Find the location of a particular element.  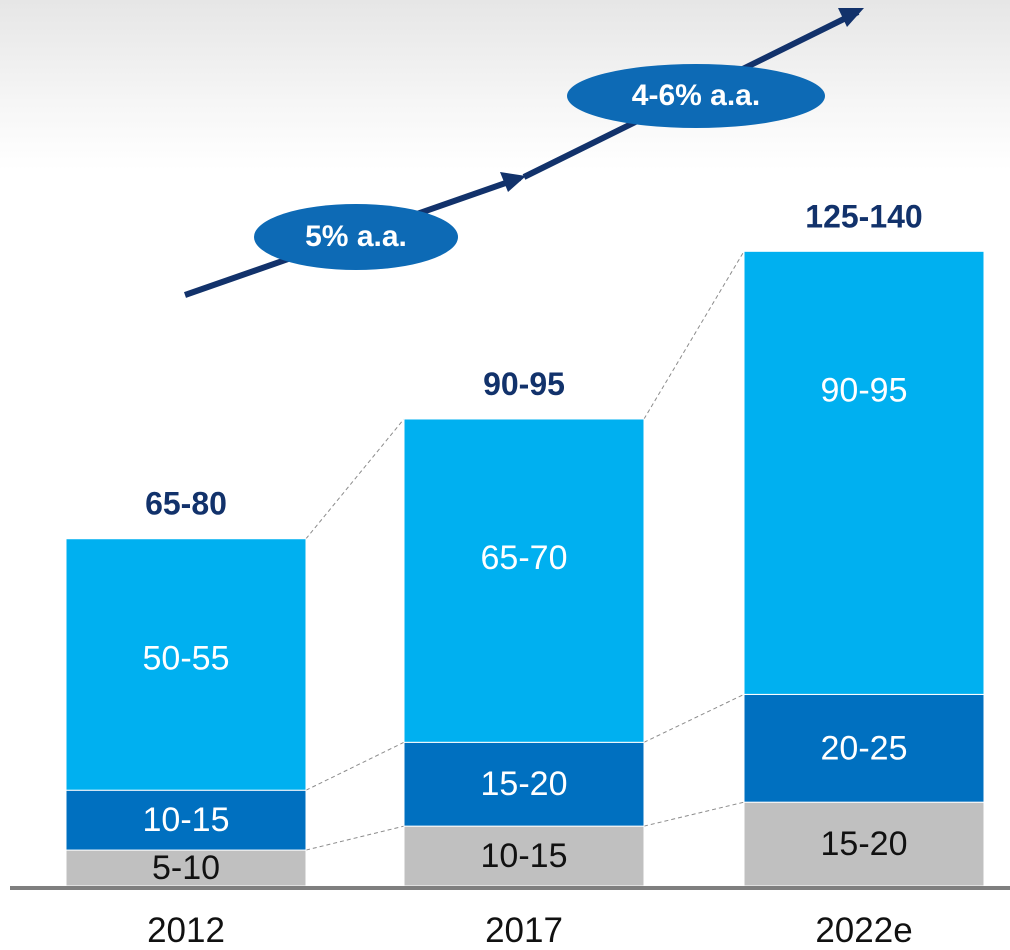

segment-label-2022e-1: 20-25 is located at coordinates (864, 748).